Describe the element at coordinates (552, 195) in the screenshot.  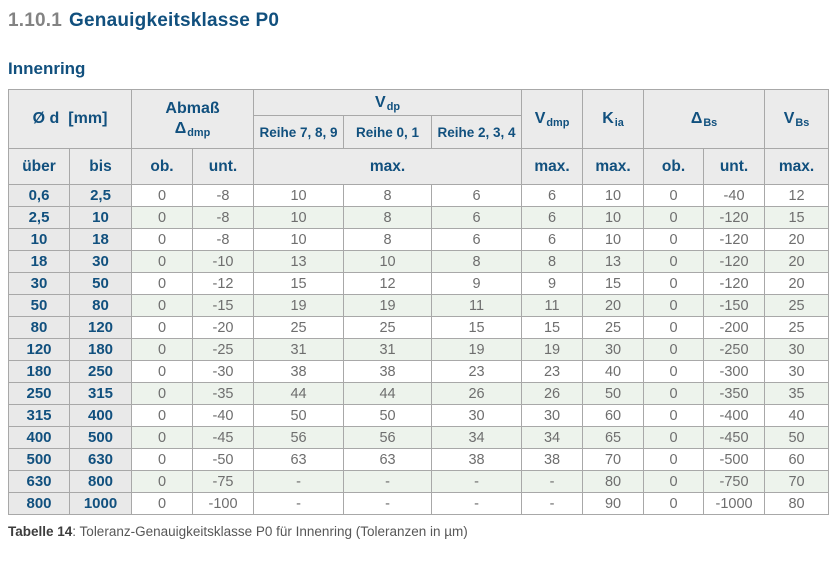
I see `tolerance-value-cell: 6` at that location.